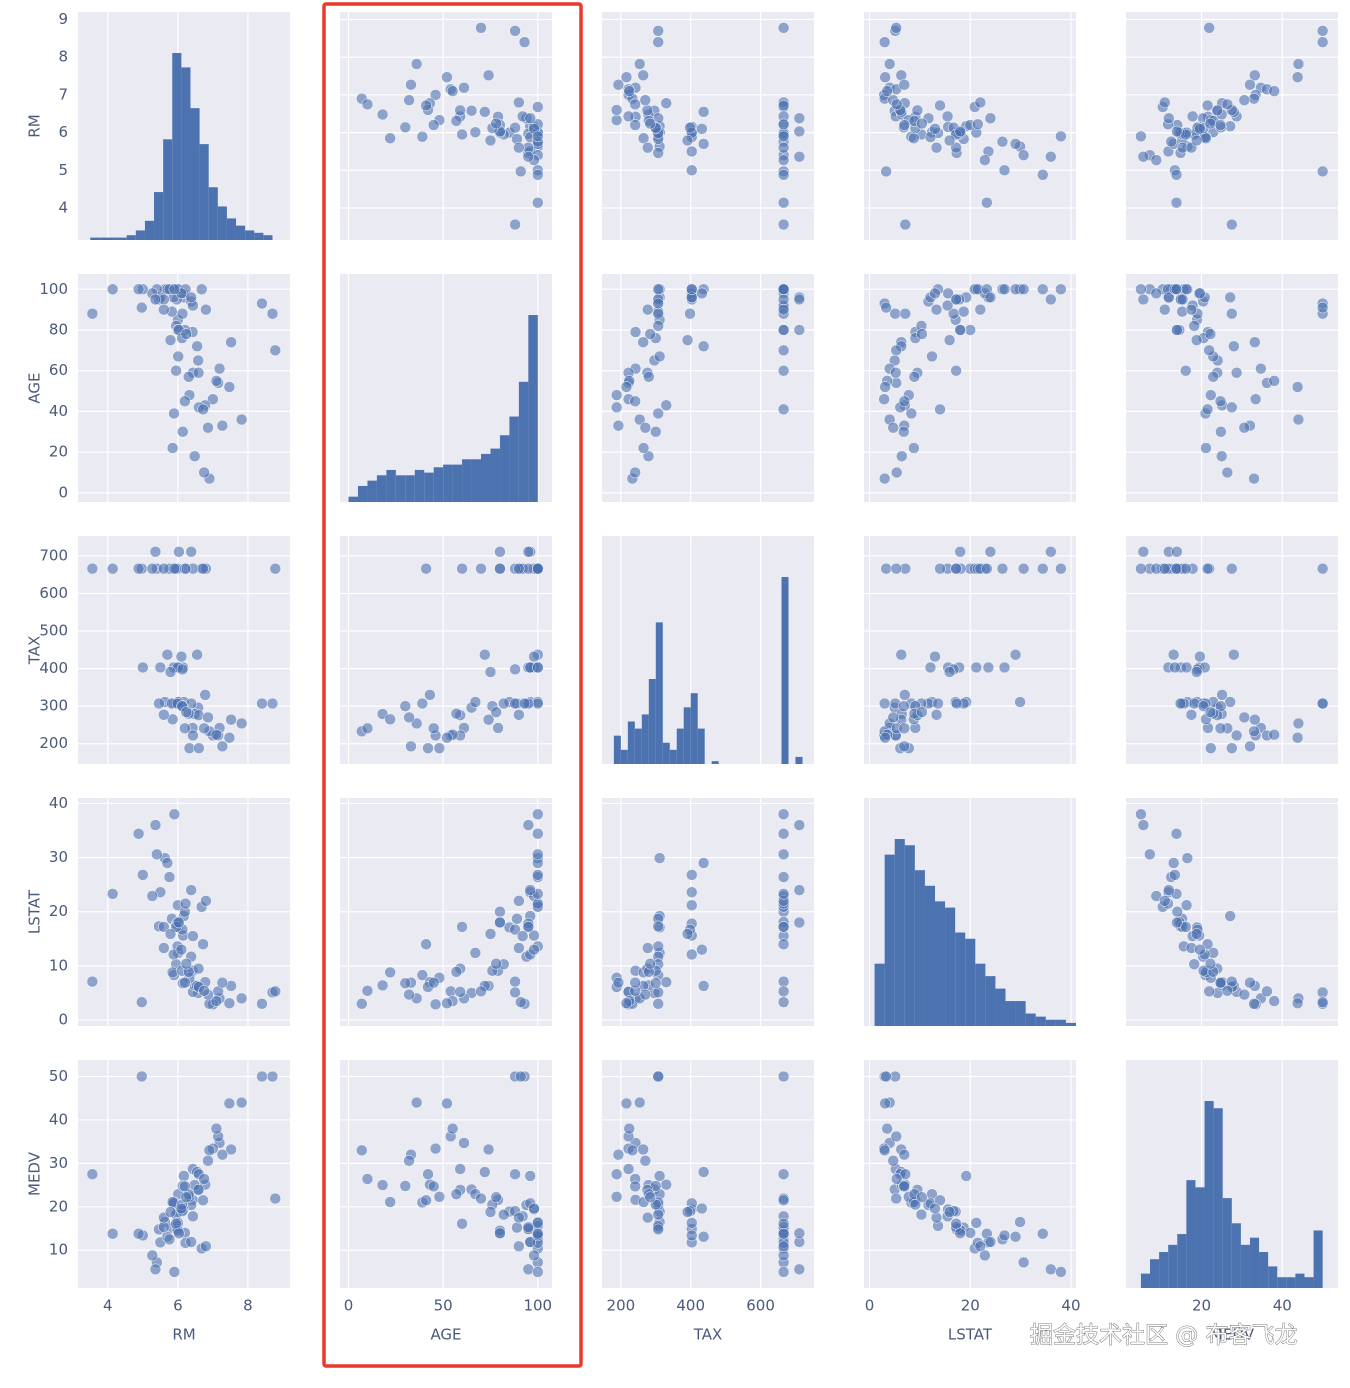 The width and height of the screenshot is (1350, 1388). What do you see at coordinates (63, 132) in the screenshot?
I see `y-tick-label: 6` at bounding box center [63, 132].